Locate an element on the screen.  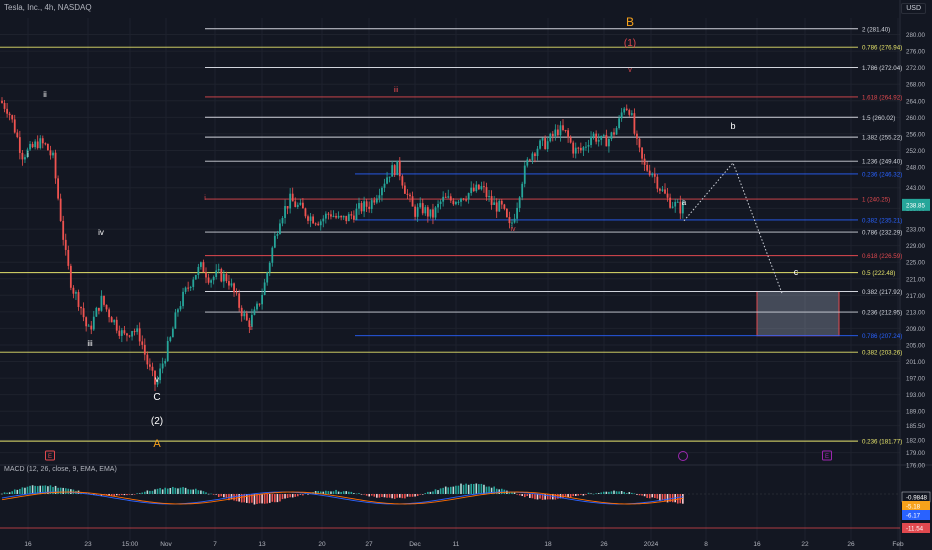
x-tick-label: 8 is located at coordinates (706, 544).